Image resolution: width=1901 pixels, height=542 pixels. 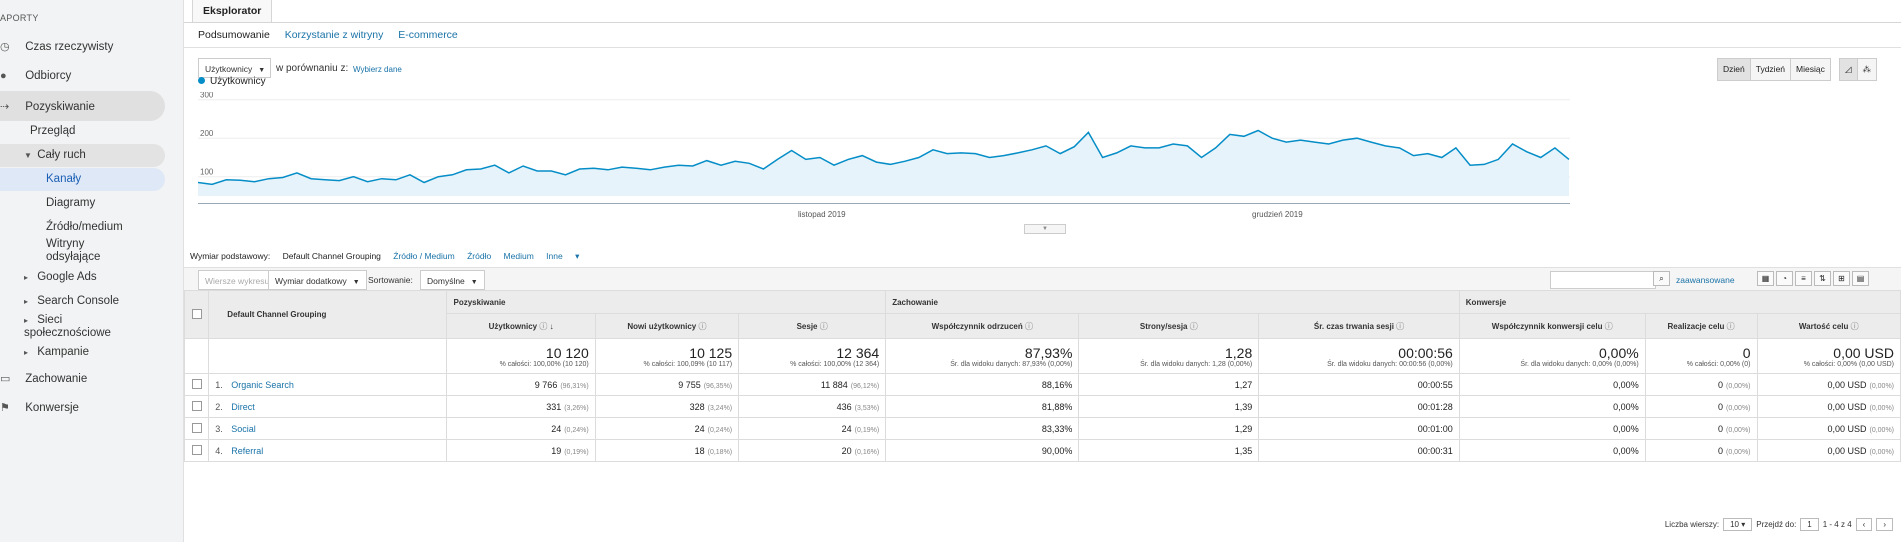 I want to click on total-value: 12 364, so click(x=858, y=352).